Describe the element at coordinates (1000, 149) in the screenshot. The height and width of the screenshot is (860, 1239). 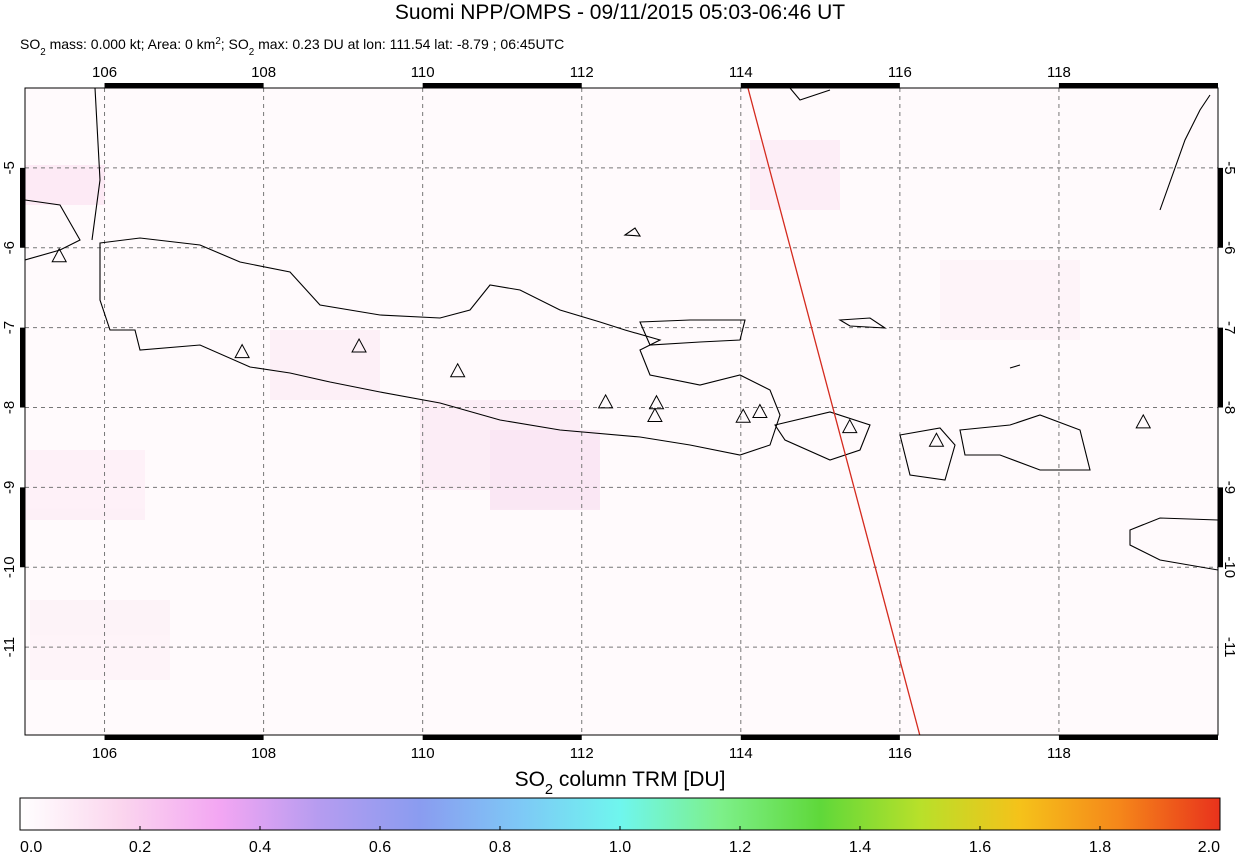
I see `borneo` at that location.